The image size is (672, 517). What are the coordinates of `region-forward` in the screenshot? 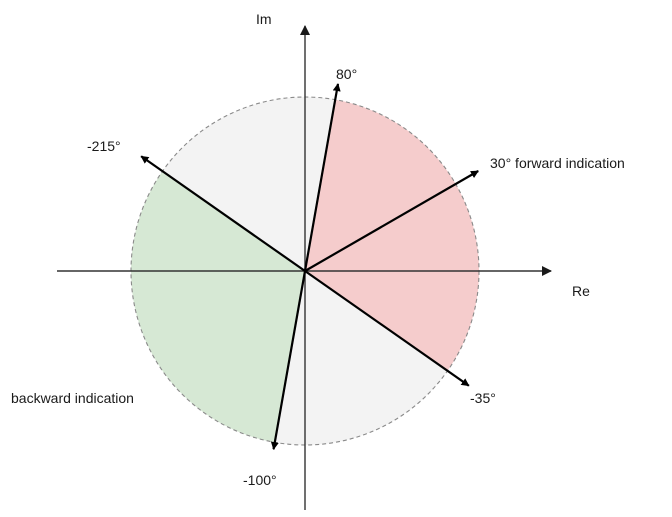 It's located at (392, 235).